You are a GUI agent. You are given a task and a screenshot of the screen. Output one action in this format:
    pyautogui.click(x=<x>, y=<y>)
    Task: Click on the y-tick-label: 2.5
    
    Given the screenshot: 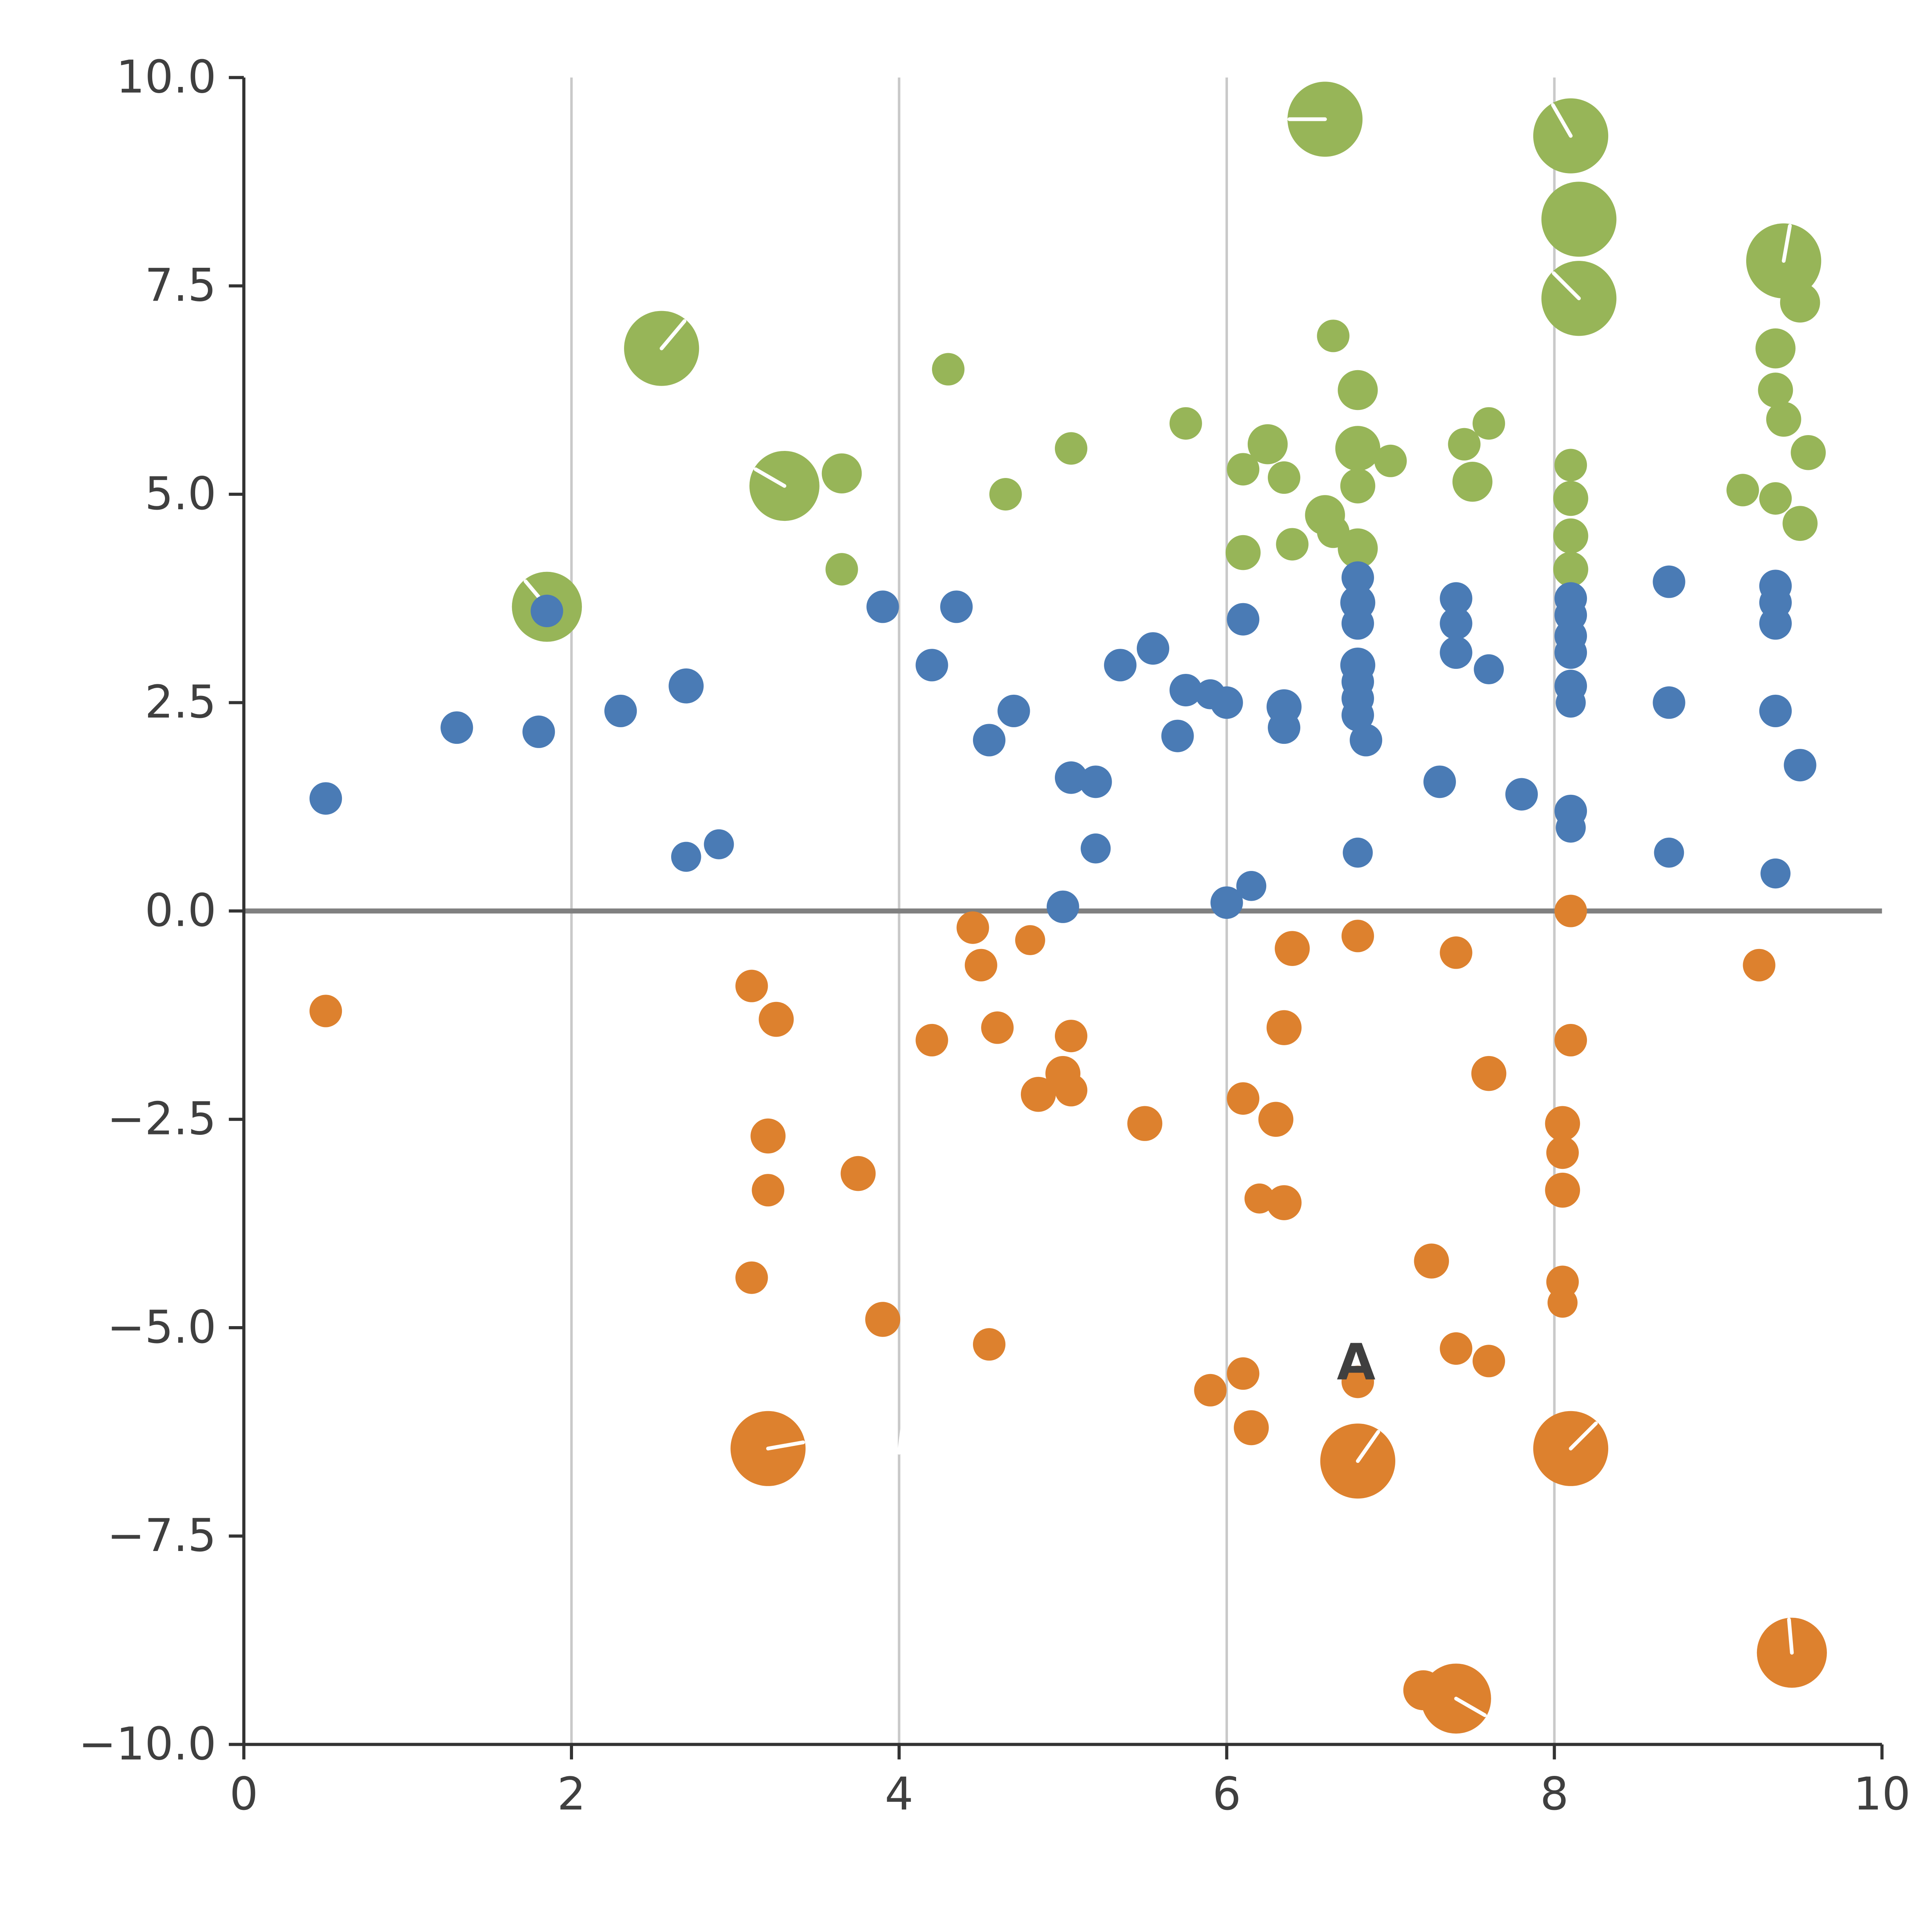 What is the action you would take?
    pyautogui.click(x=181, y=702)
    